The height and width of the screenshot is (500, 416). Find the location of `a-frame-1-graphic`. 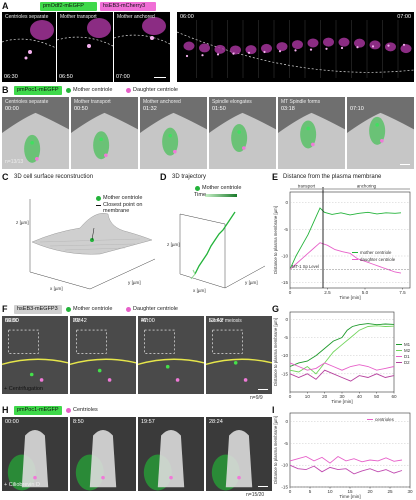

a-frame-1-graphic is located at coordinates (29, 40).